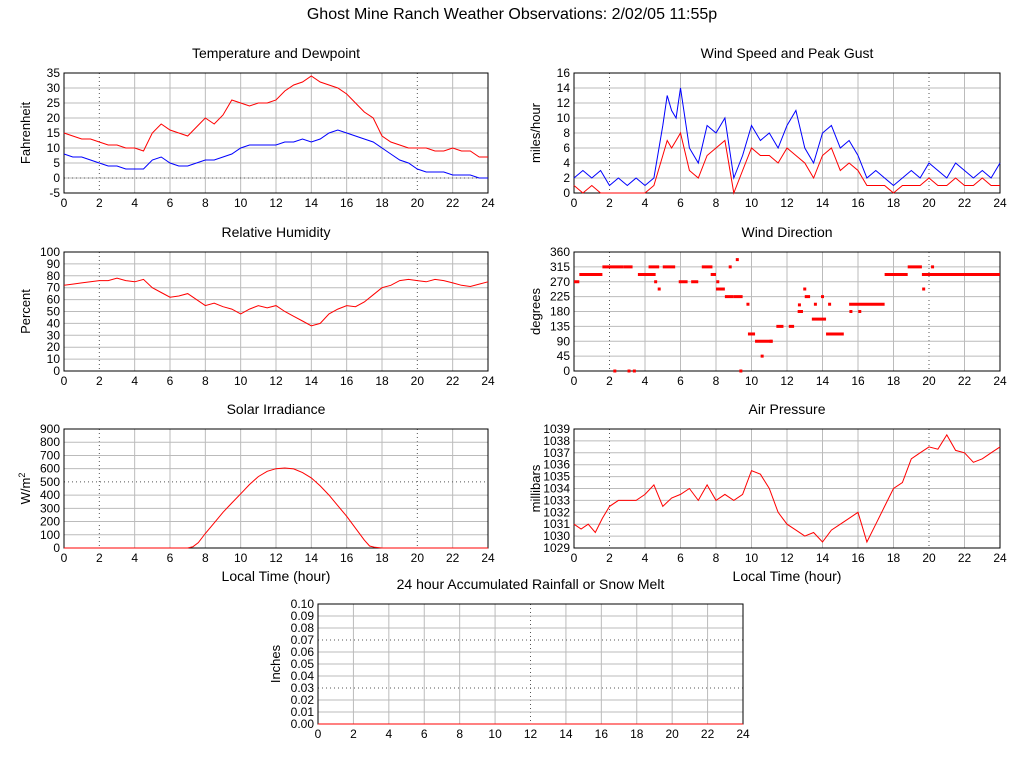  I want to click on y-tick-label: 30, so click(54, 335).